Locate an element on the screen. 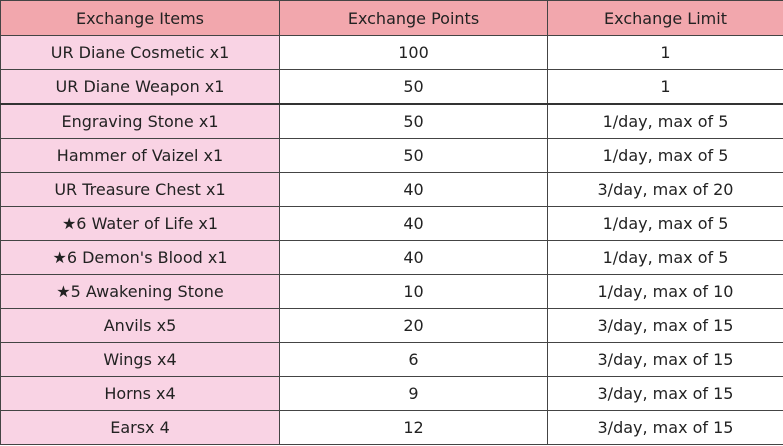 This screenshot has height=446, width=783. table-row: Wings x4 6 3/day, max of 15 is located at coordinates (391, 359).